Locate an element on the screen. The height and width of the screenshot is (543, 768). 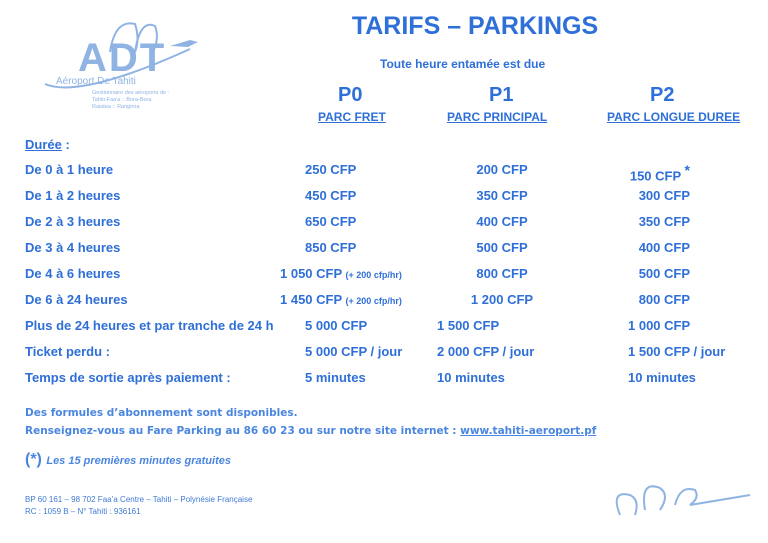
p1-price: 500 CFP is located at coordinates (502, 247).